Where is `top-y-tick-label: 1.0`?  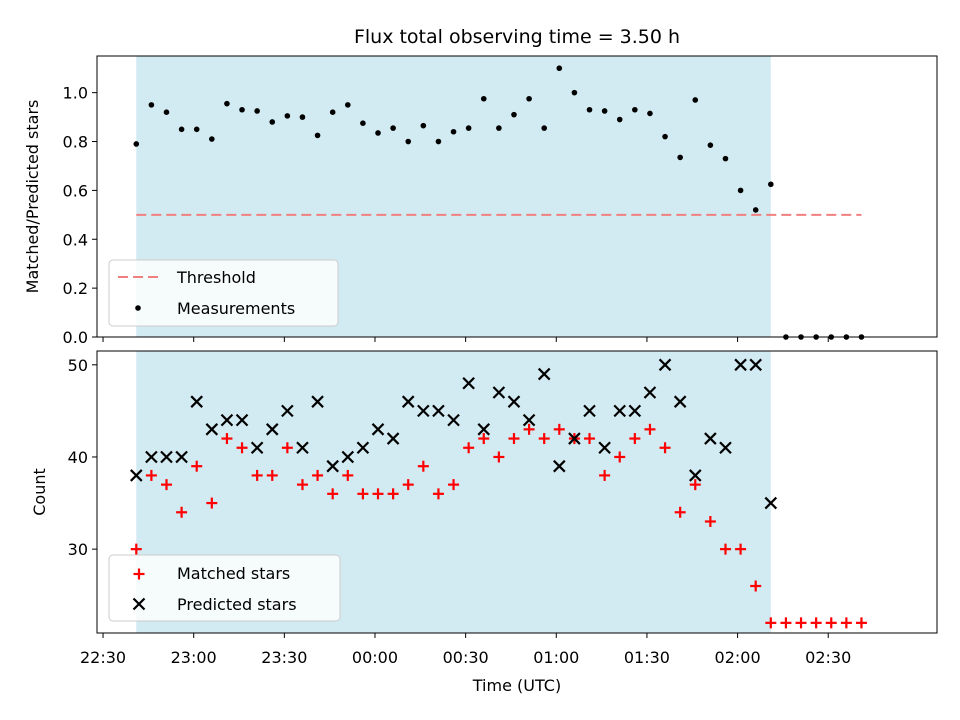 top-y-tick-label: 1.0 is located at coordinates (75, 93).